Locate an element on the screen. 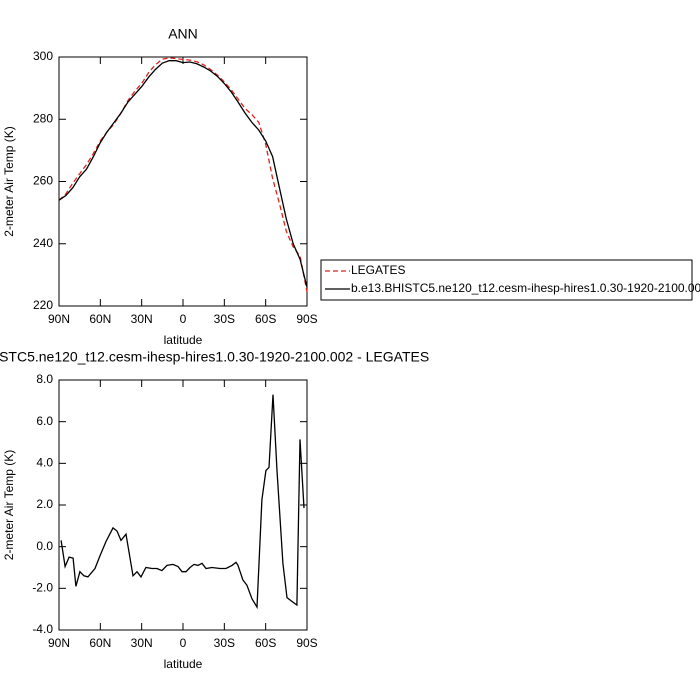 The width and height of the screenshot is (700, 700). y-tick-label: 0.0 is located at coordinates (44, 546).